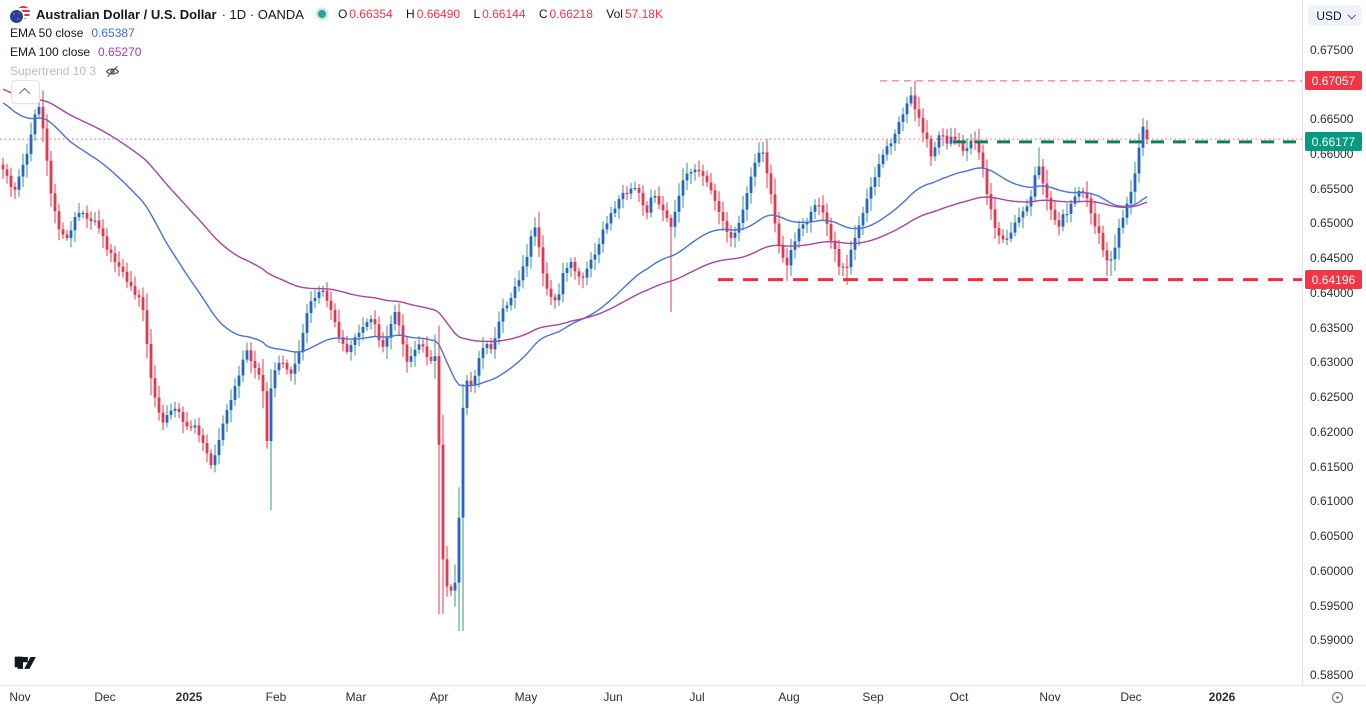 The height and width of the screenshot is (709, 1366). What do you see at coordinates (477, 14) in the screenshot?
I see `low-label: L` at bounding box center [477, 14].